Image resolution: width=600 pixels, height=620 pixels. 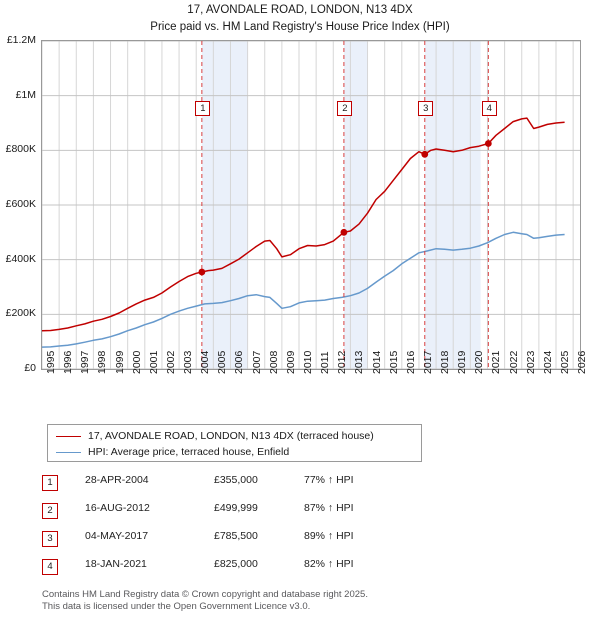 What do you see at coordinates (50, 483) in the screenshot?
I see `row-index-box: 1` at bounding box center [50, 483].